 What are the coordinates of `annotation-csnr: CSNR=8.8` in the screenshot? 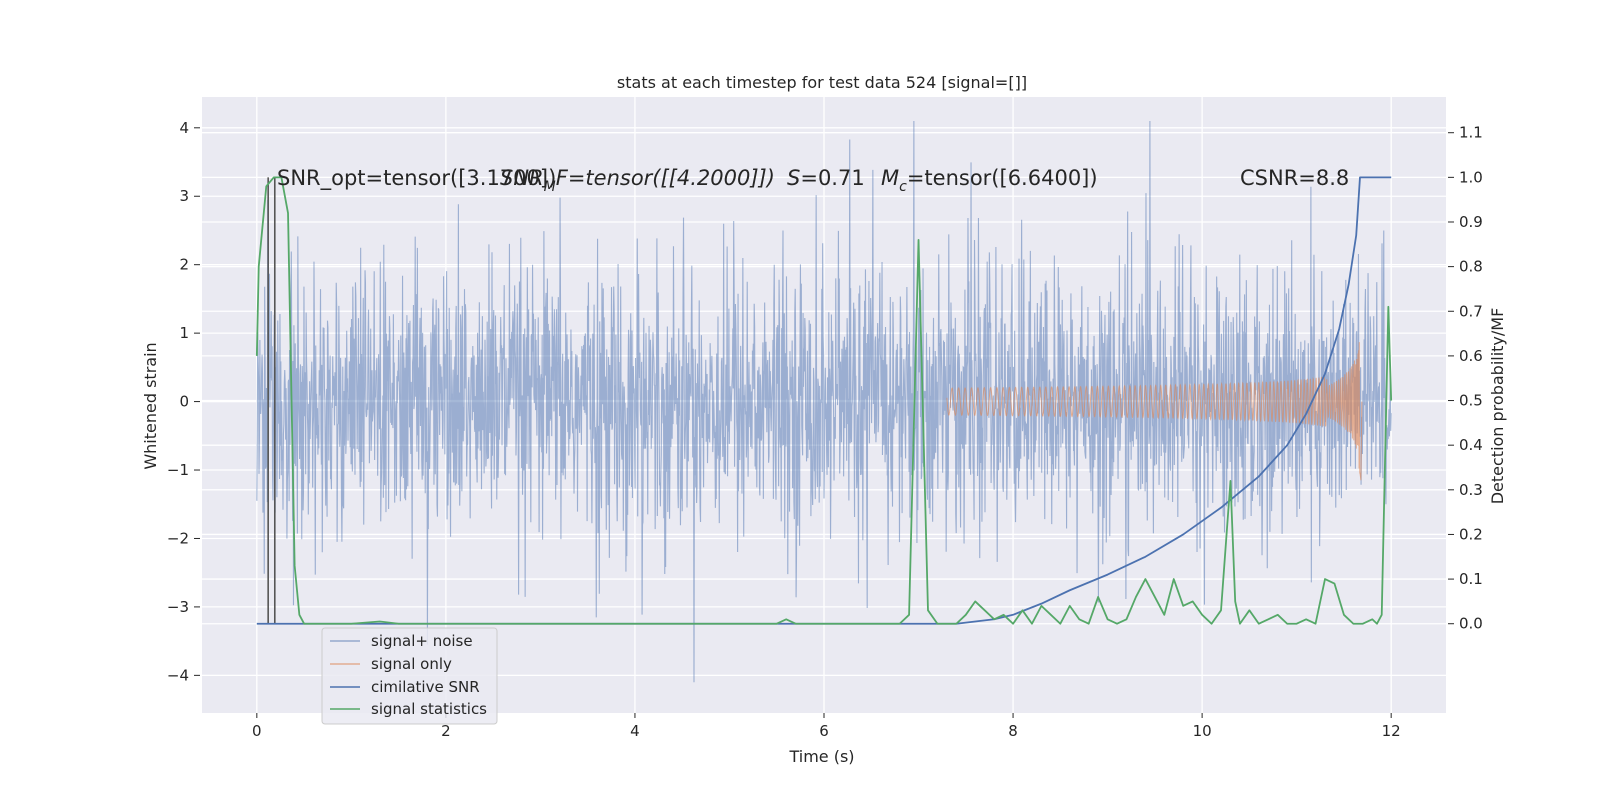 It's located at (1294, 178).